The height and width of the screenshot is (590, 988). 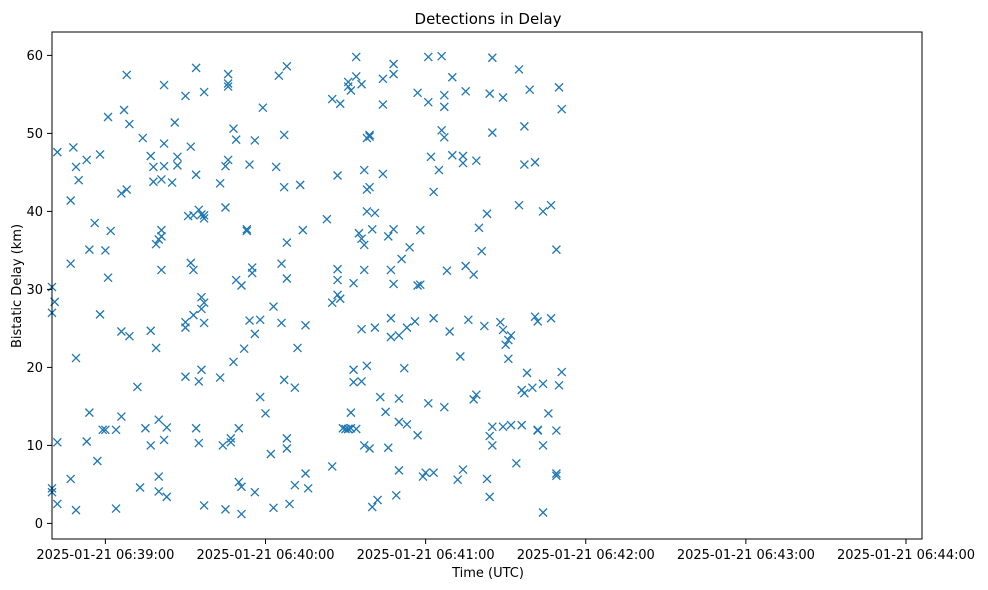 I want to click on y-tick-label: 0, so click(x=39, y=524).